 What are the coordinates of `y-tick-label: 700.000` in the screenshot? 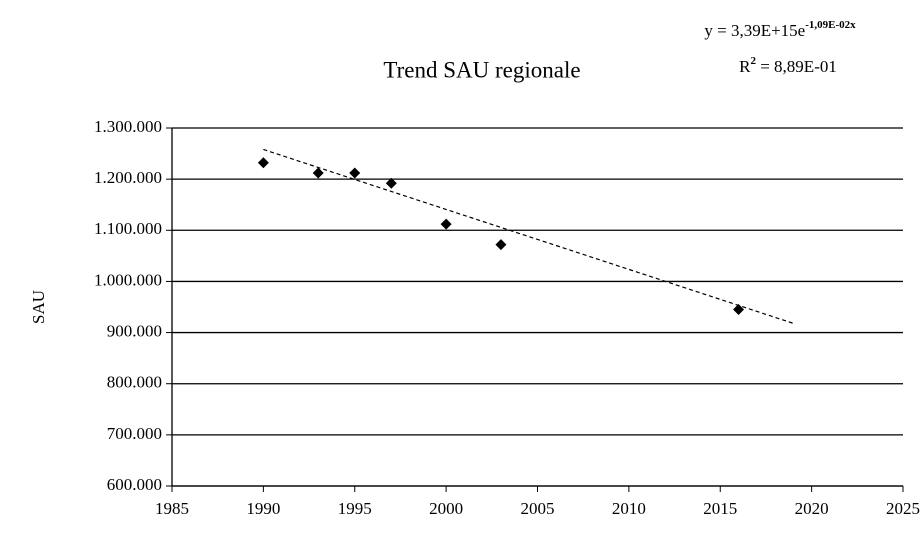 It's located at (134, 433).